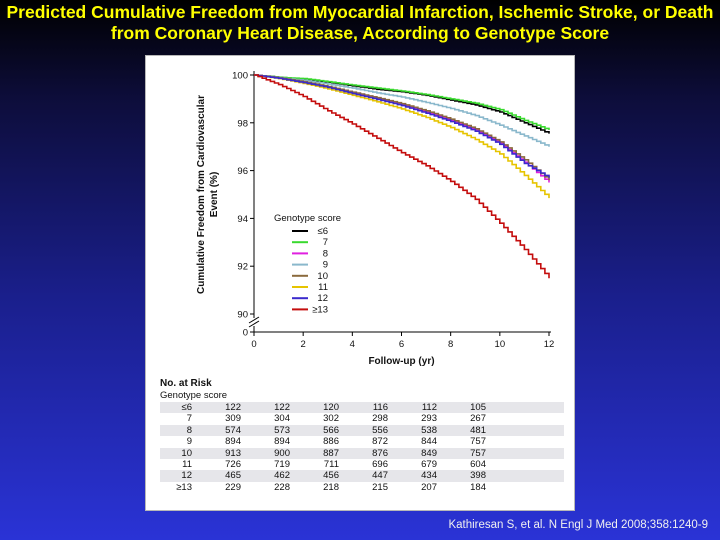 This screenshot has height=540, width=720. Describe the element at coordinates (233, 430) in the screenshot. I see `risk-cell: 574` at that location.